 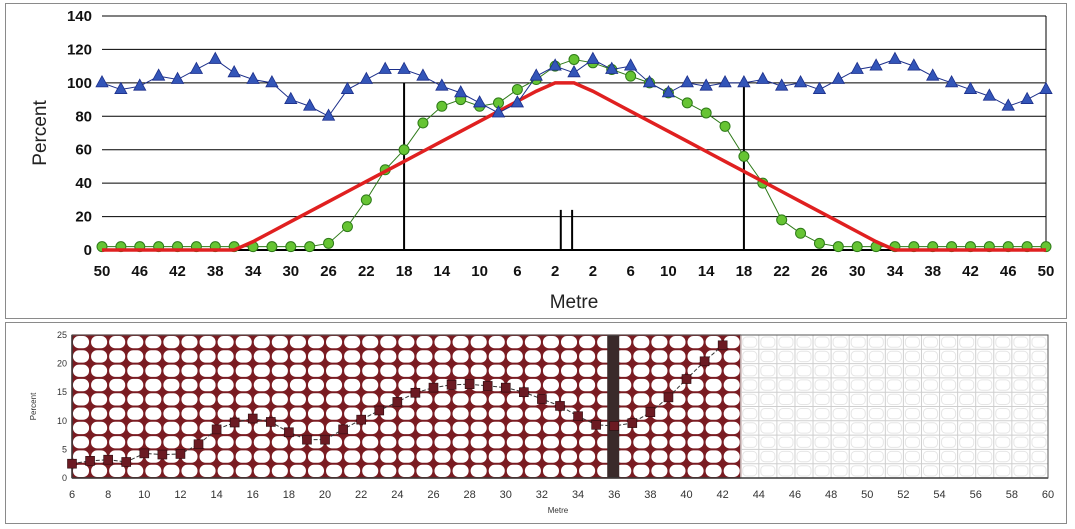 What do you see at coordinates (290, 271) in the screenshot?
I see `x-tick-label: 30` at bounding box center [290, 271].